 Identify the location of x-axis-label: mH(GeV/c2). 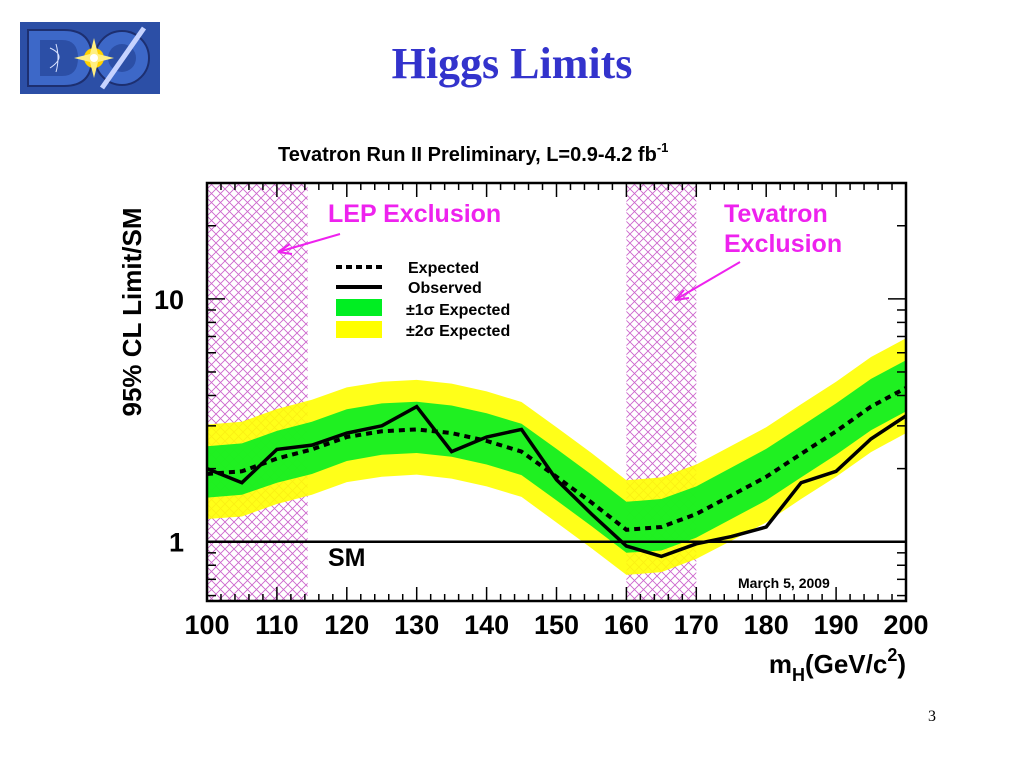
(837, 665).